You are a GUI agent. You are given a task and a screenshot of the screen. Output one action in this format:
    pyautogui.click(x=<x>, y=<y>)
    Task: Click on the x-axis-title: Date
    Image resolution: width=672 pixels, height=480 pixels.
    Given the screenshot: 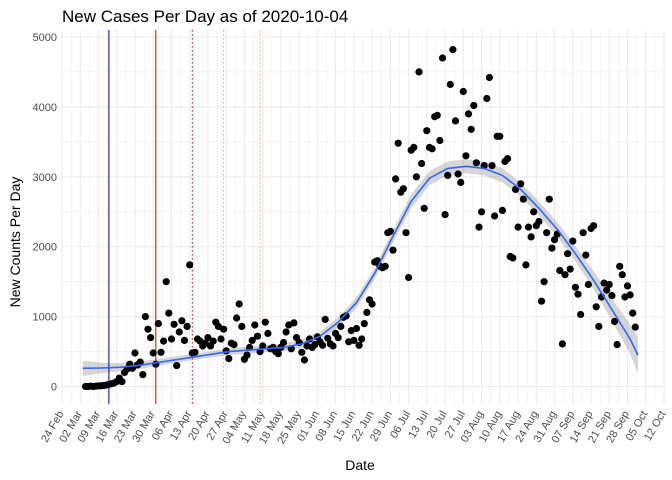 What is the action you would take?
    pyautogui.click(x=360, y=465)
    